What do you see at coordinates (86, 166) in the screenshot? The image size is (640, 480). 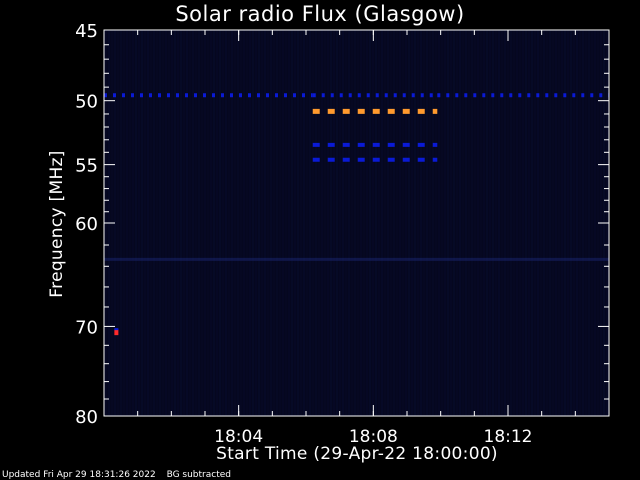 I see `y-tick-label: 55` at bounding box center [86, 166].